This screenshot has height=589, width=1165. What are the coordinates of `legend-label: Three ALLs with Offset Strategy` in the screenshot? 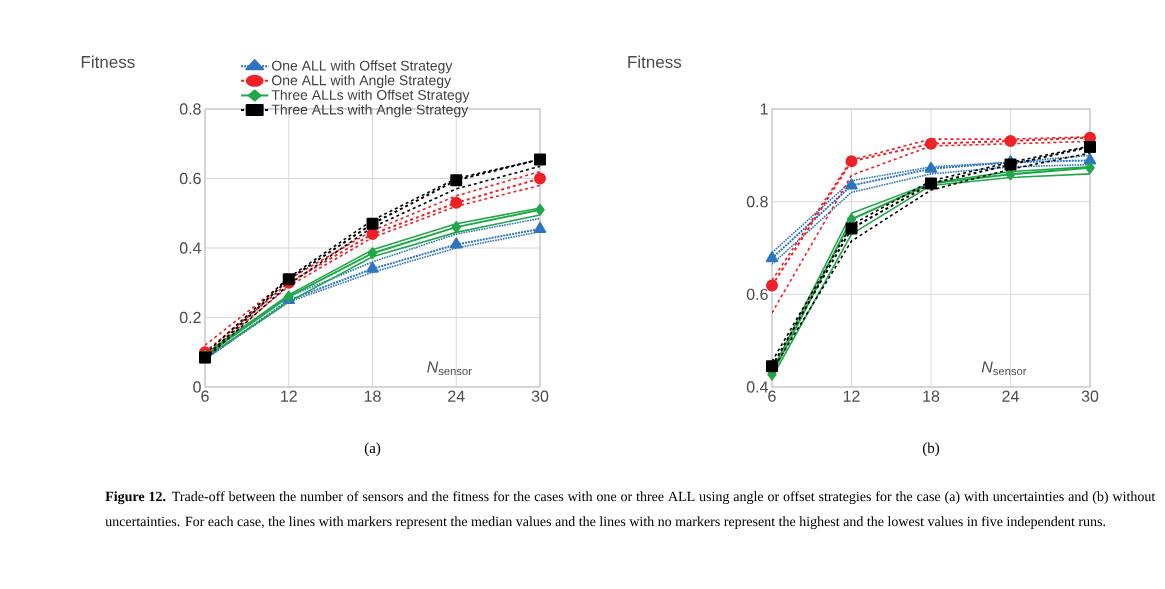 It's located at (370, 96).